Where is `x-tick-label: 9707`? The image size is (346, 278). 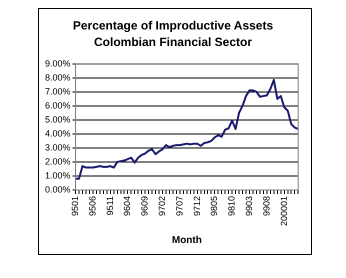 x-tick-label: 9707 is located at coordinates (179, 206).